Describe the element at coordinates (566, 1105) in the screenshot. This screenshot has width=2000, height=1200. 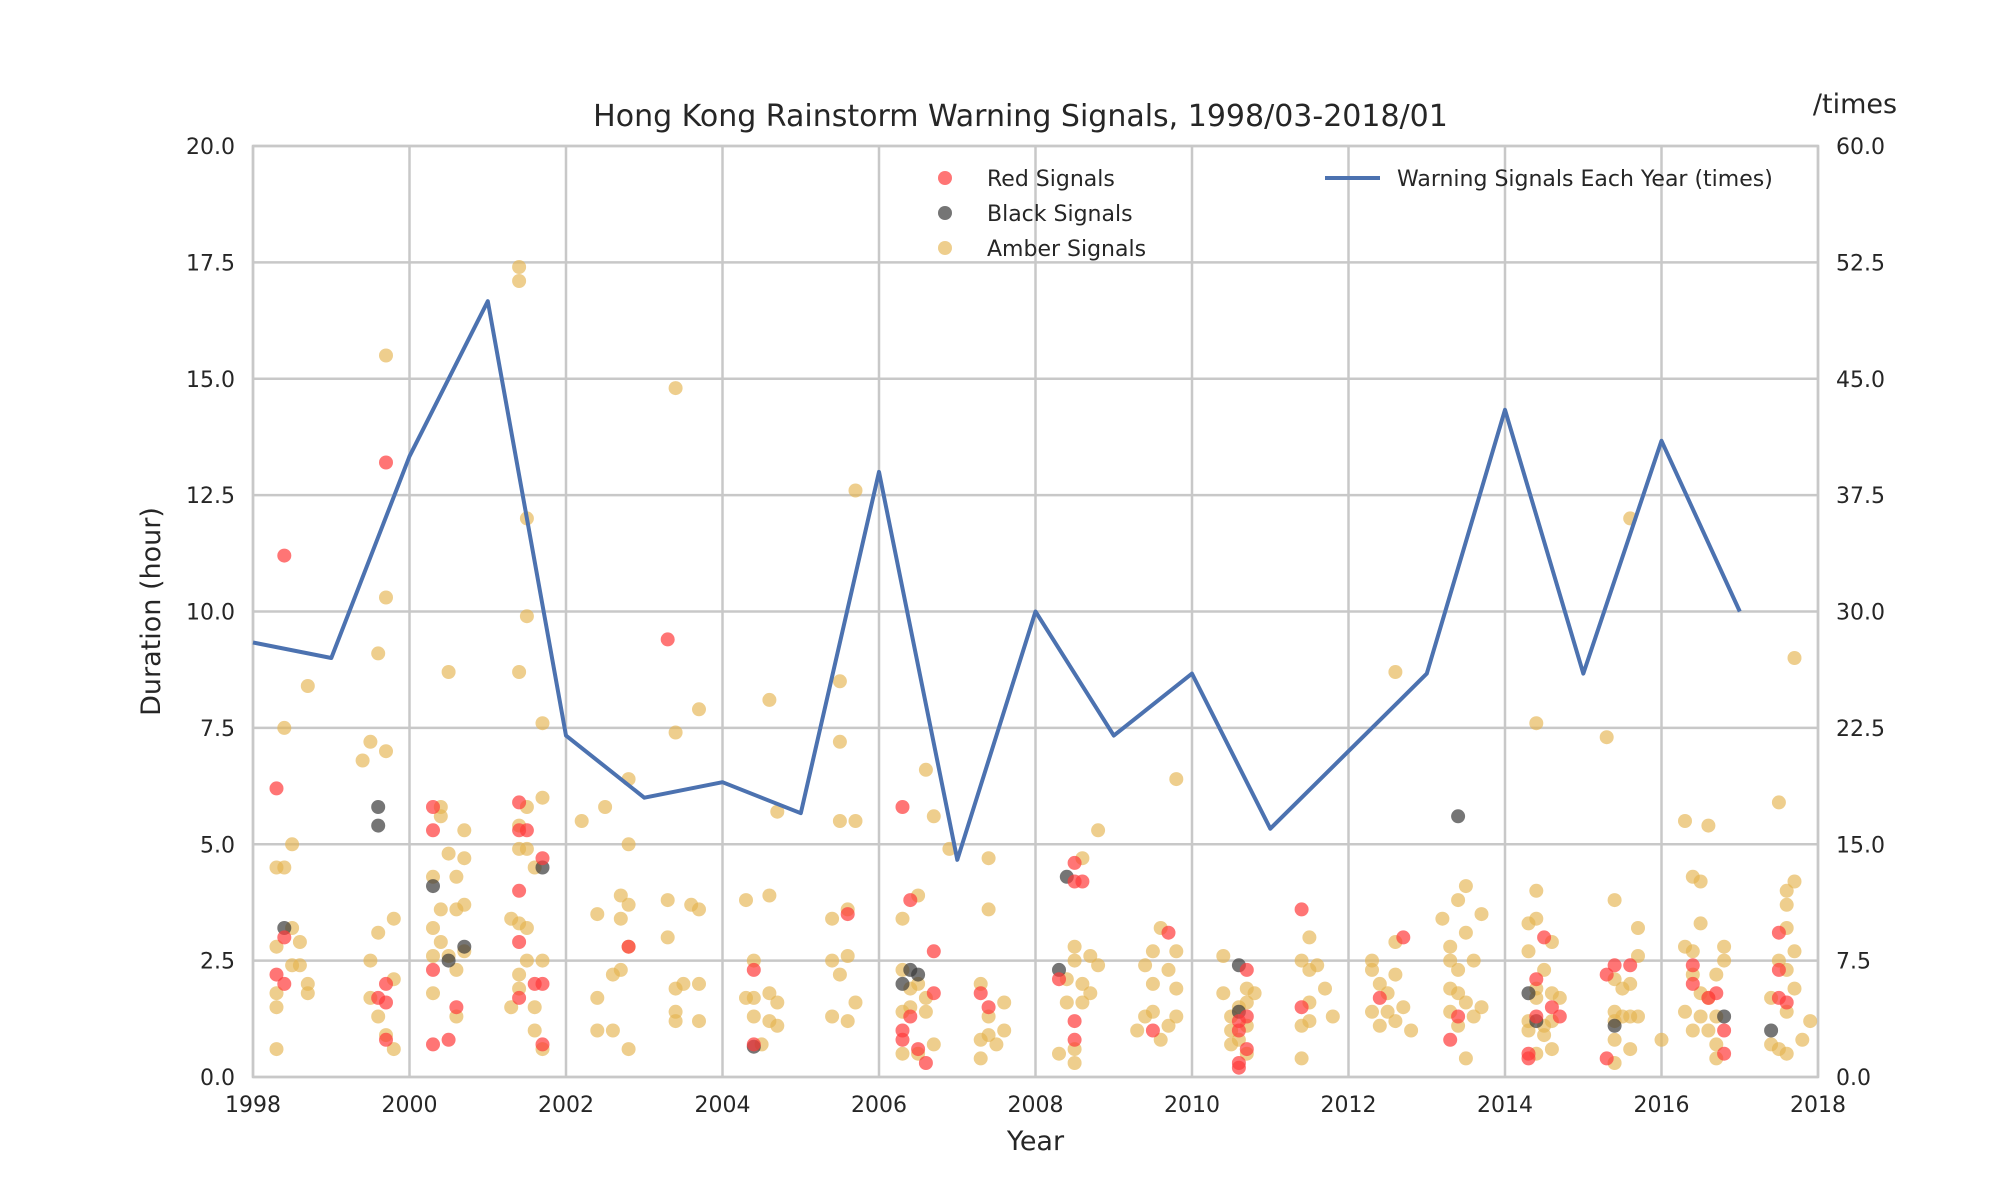
I see `x-tick-label: 2002` at that location.